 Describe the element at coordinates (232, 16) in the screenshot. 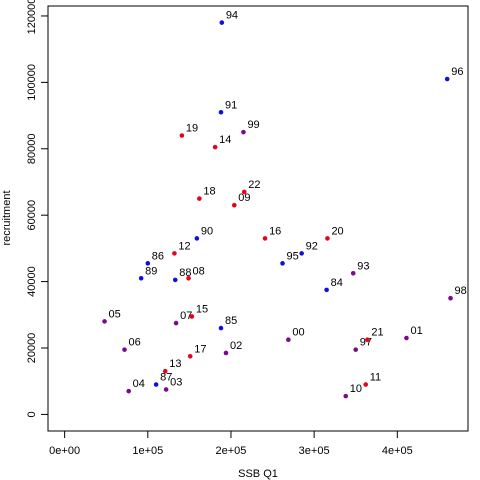

I see `data-point-label: 94` at that location.